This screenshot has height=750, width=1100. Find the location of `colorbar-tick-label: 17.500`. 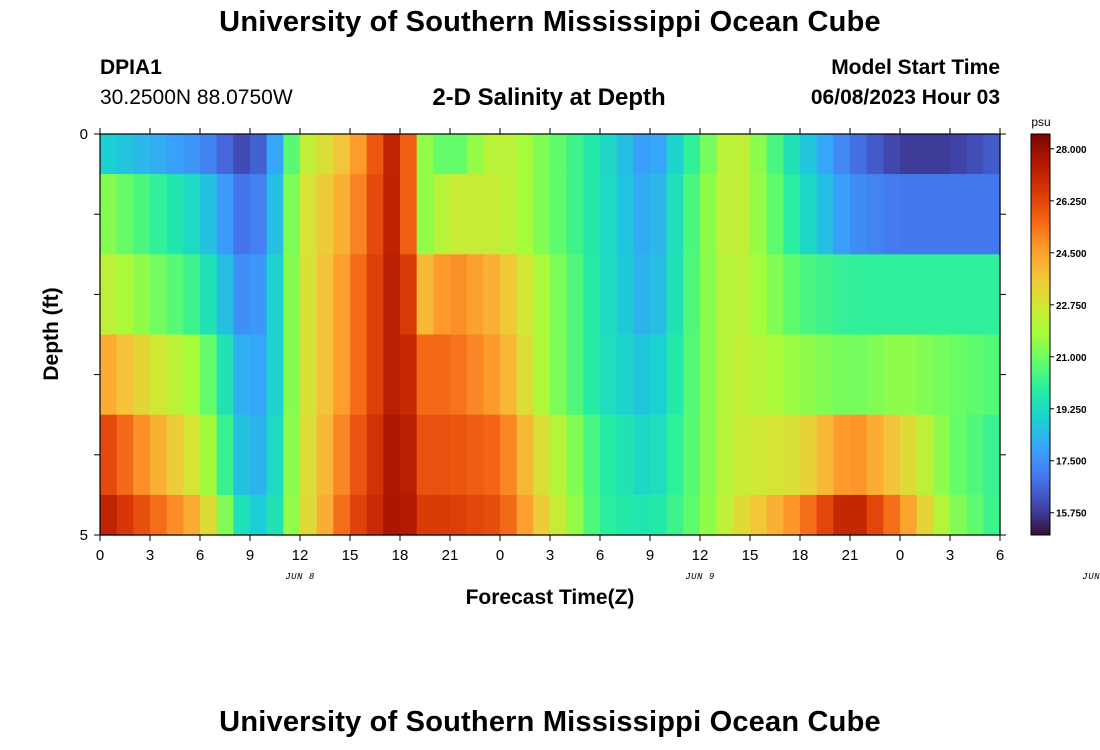

colorbar-tick-label: 17.500 is located at coordinates (1071, 462).